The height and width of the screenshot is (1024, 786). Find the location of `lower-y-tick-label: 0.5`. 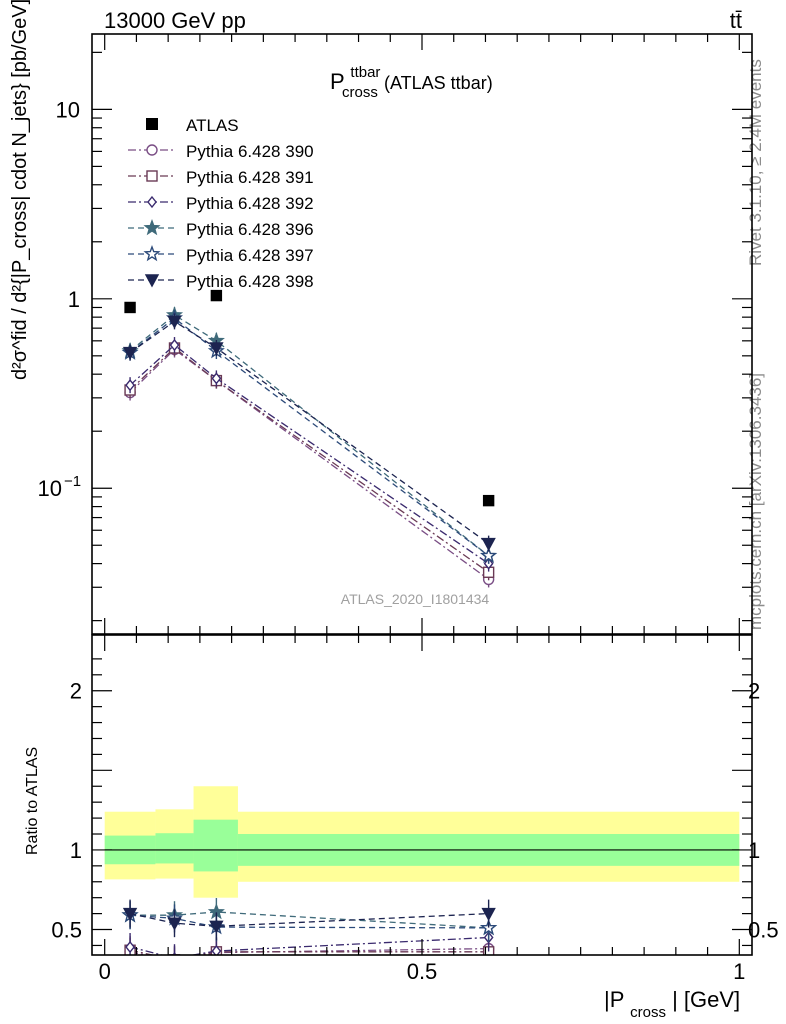

lower-y-tick-label: 0.5 is located at coordinates (66, 930).